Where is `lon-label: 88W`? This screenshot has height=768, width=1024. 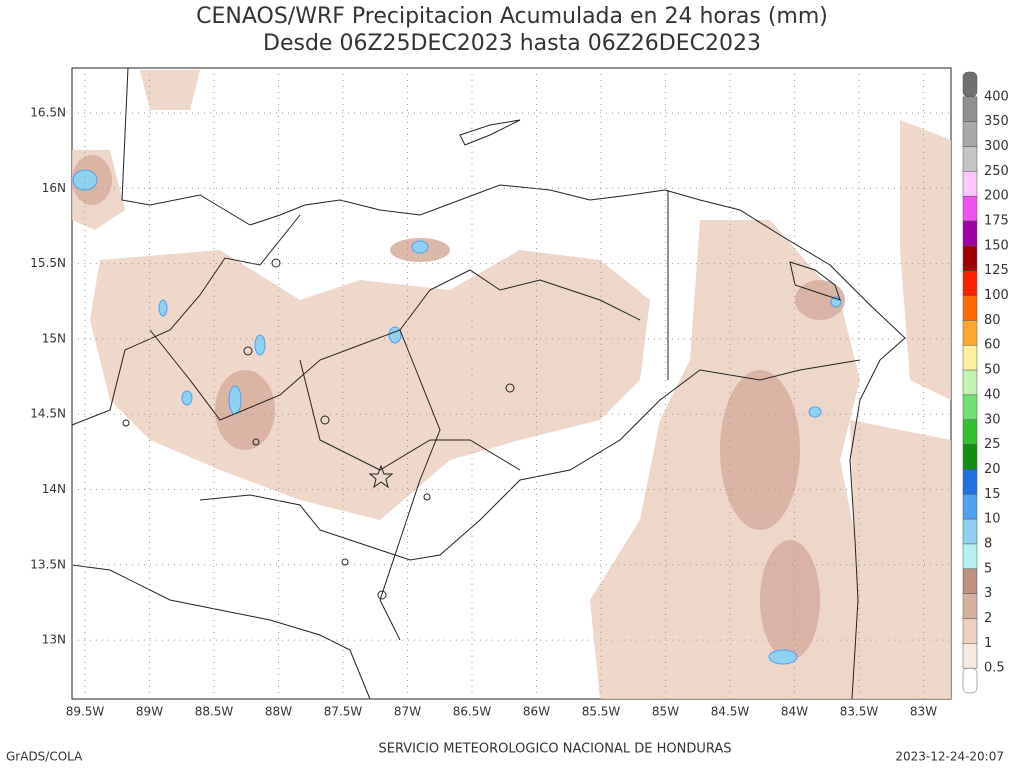
lon-label: 88W is located at coordinates (278, 712).